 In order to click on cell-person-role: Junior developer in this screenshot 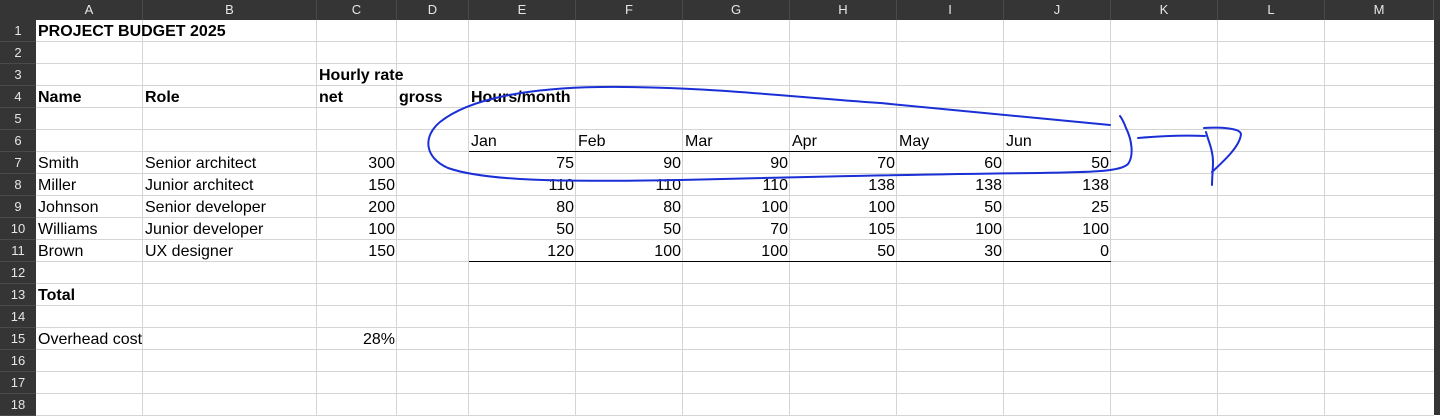, I will do `click(204, 229)`.